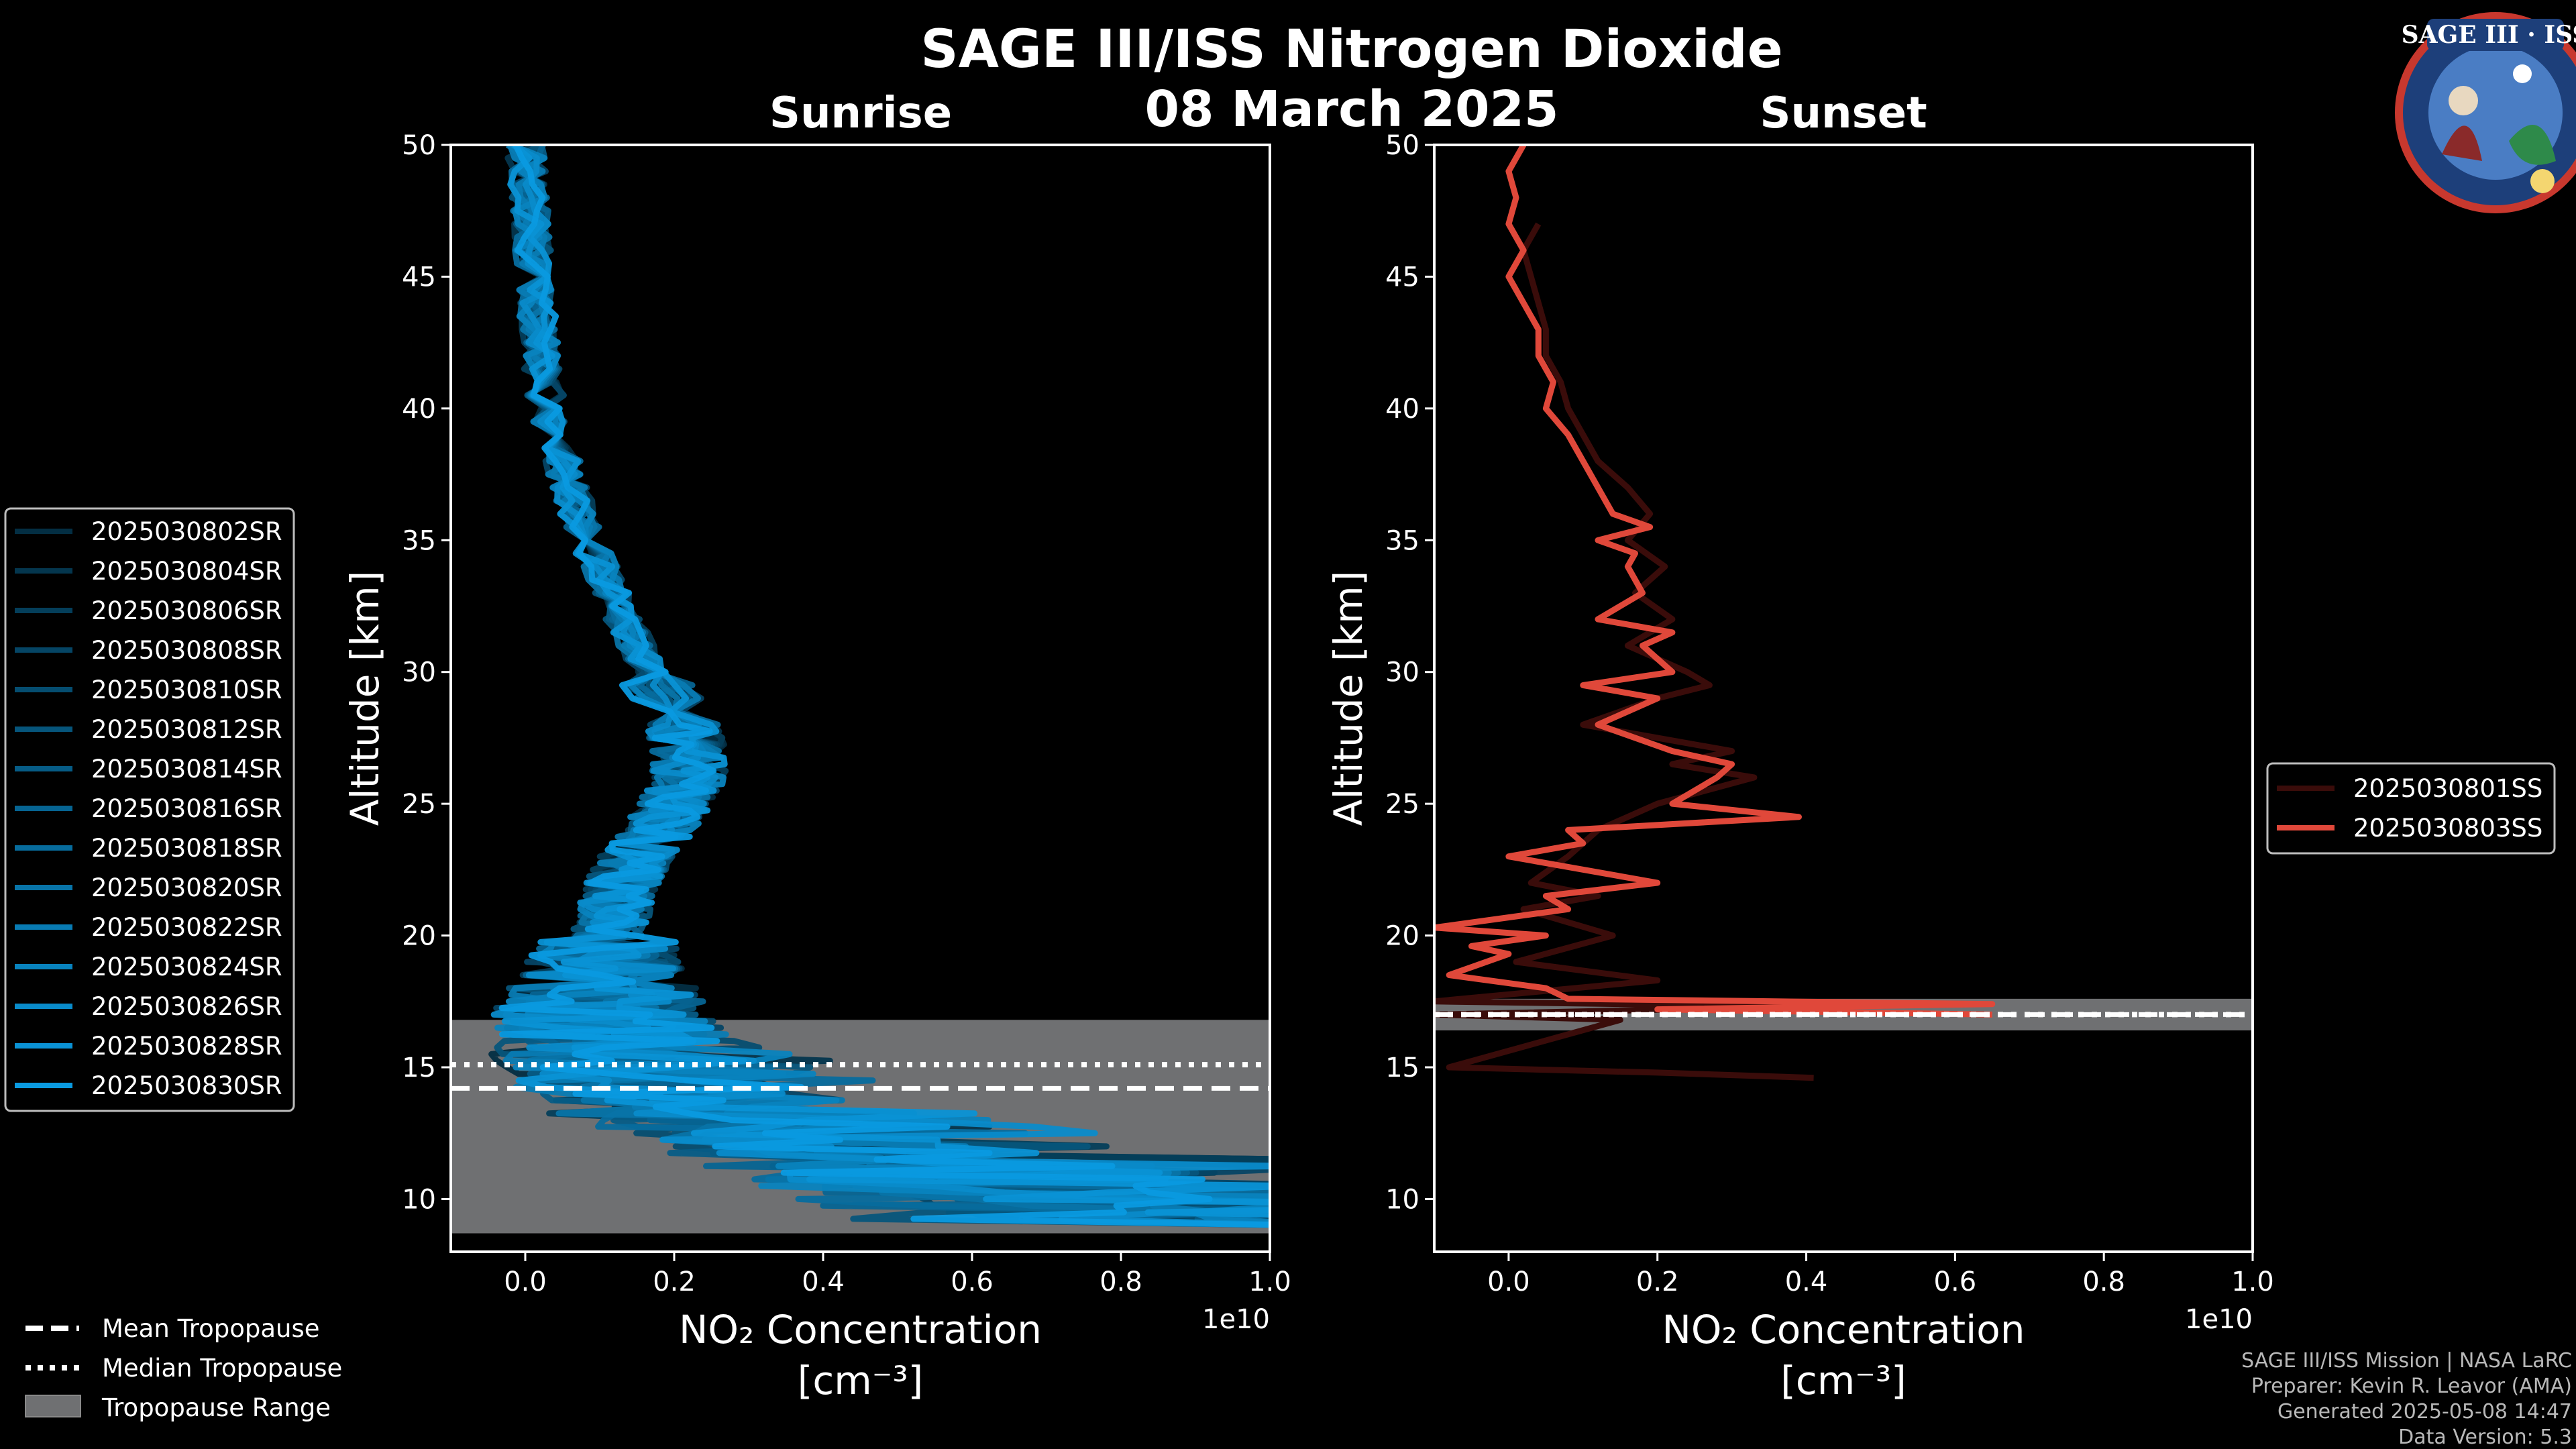 Image resolution: width=2576 pixels, height=1449 pixels. What do you see at coordinates (419, 804) in the screenshot?
I see `sunrise-y-tick-label: 25` at bounding box center [419, 804].